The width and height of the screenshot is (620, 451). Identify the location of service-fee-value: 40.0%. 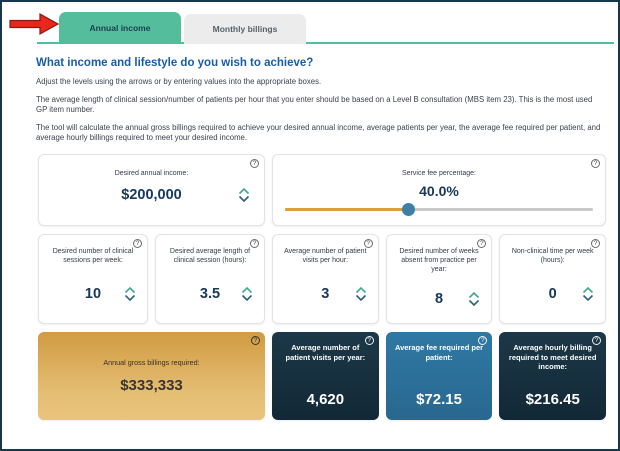
(439, 191).